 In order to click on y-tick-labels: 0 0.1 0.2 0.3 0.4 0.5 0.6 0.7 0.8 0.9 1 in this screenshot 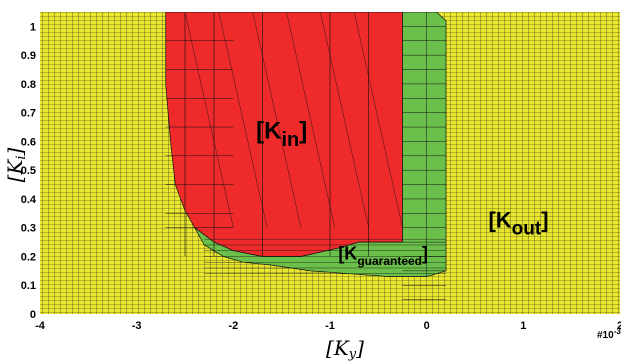, I will do `click(29, 171)`.